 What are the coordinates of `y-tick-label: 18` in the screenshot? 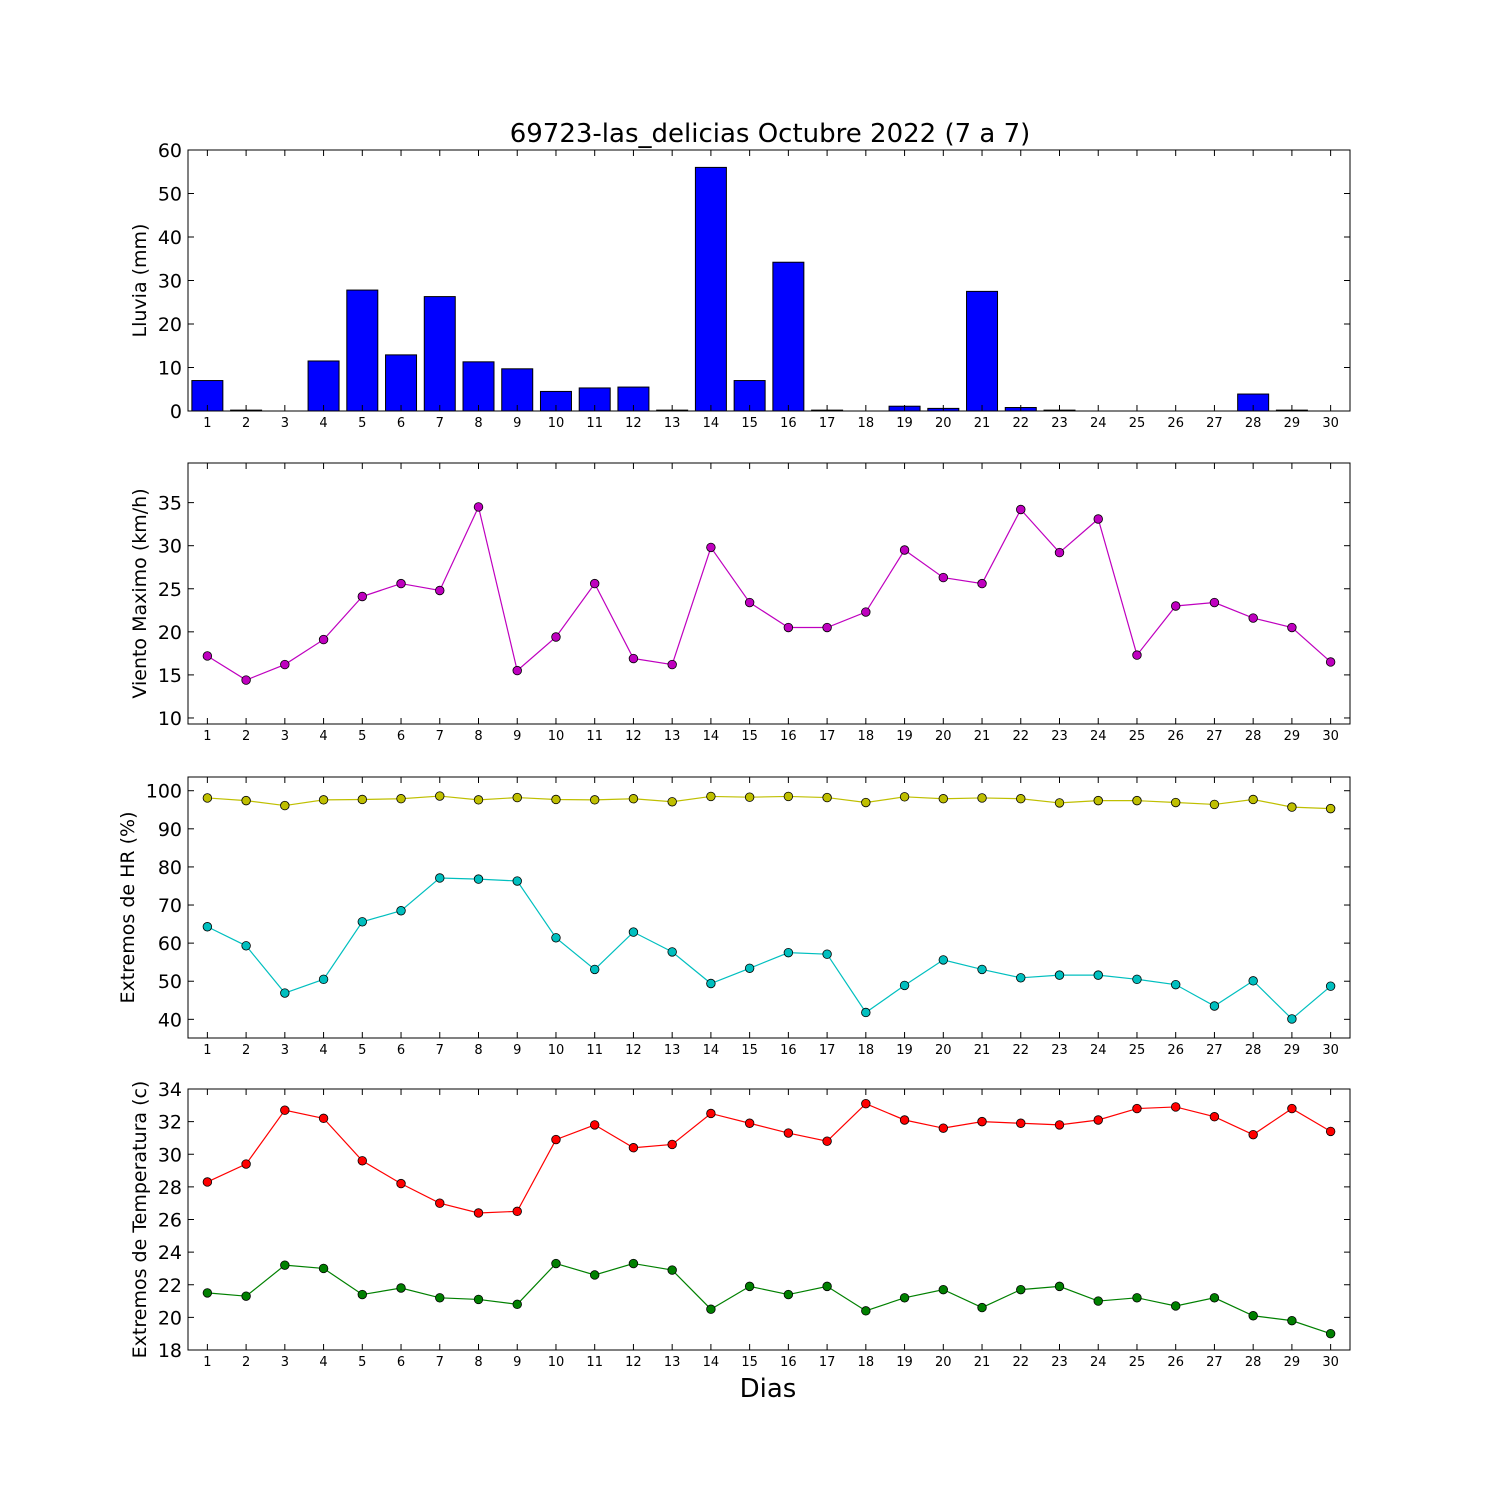 It's located at (170, 1351).